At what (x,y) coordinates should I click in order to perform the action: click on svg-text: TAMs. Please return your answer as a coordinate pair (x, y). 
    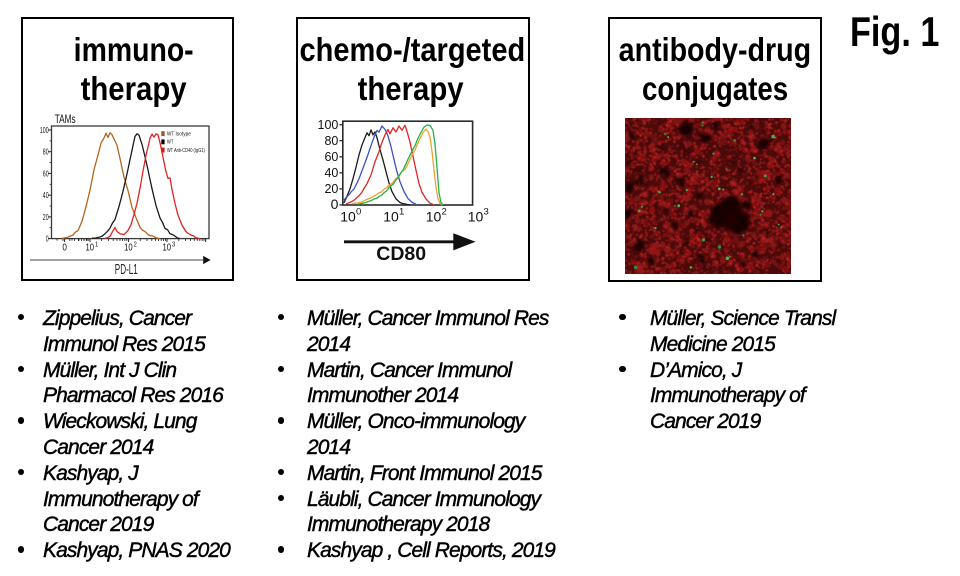
    Looking at the image, I should click on (65, 119).